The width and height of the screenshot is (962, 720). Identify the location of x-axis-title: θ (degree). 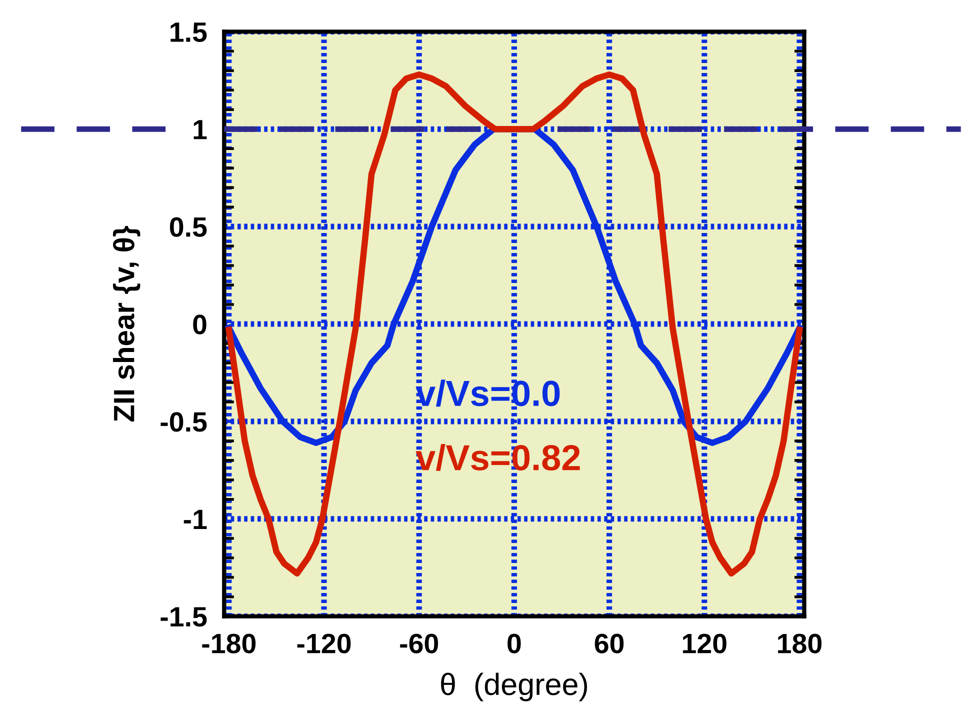
(514, 687).